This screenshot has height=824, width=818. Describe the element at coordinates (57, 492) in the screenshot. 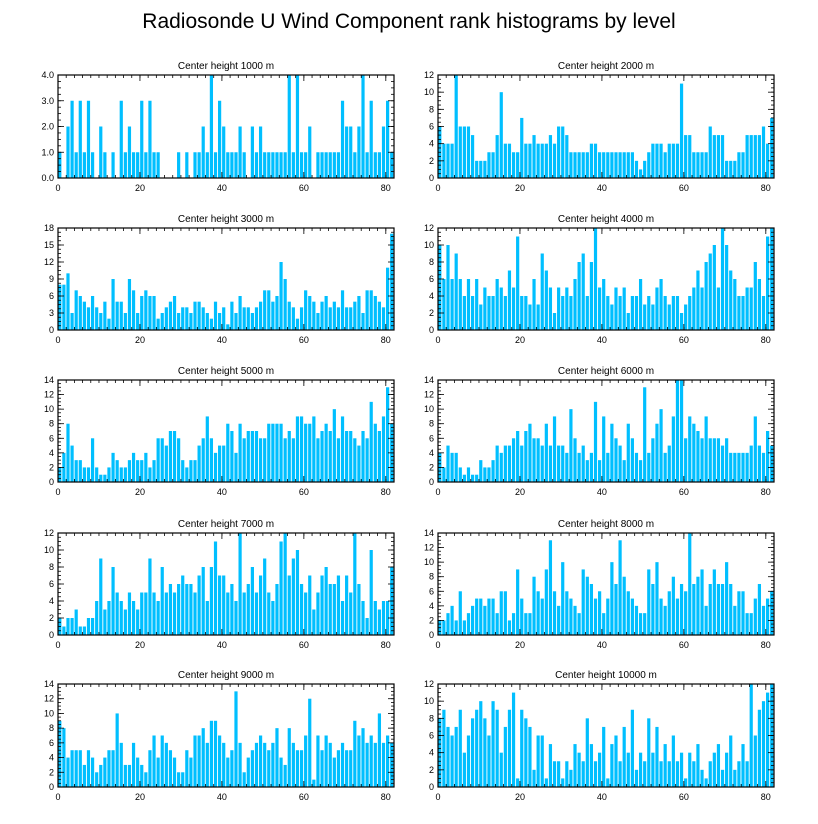

I see `x-tick-label: 0` at that location.